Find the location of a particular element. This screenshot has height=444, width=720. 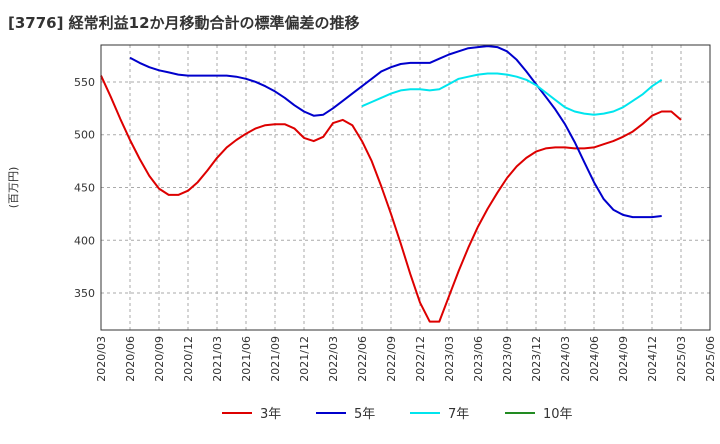

y-tick-label: 350 is located at coordinates (84, 293).